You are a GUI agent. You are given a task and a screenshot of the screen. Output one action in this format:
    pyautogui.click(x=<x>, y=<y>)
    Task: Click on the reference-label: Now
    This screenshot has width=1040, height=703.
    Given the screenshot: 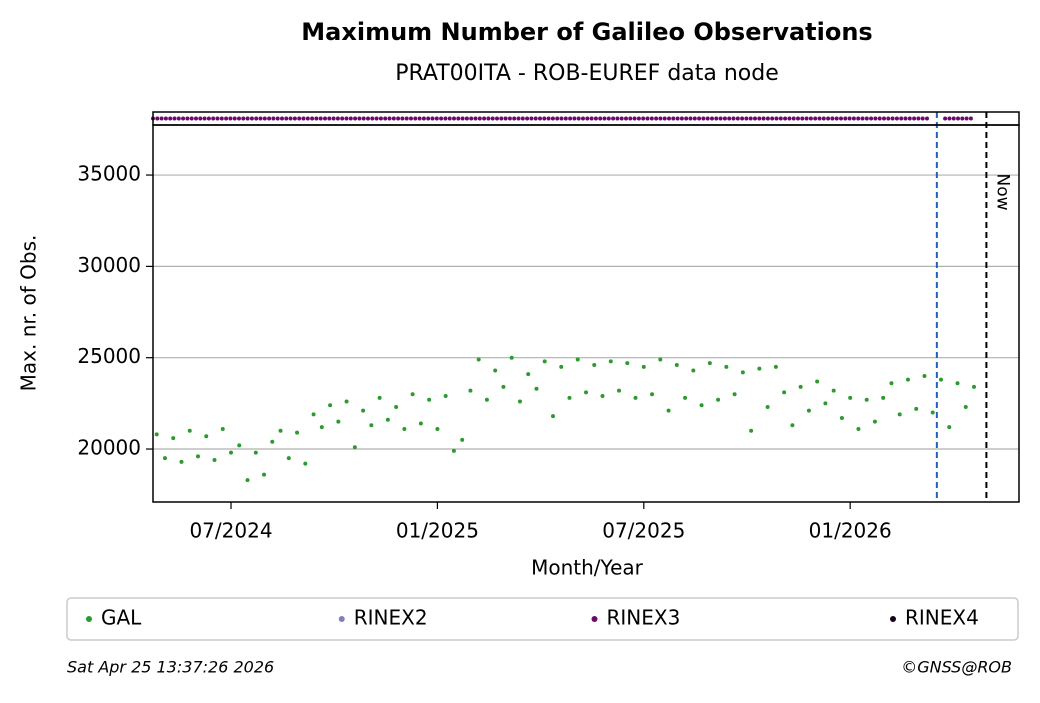 What is the action you would take?
    pyautogui.click(x=1002, y=191)
    